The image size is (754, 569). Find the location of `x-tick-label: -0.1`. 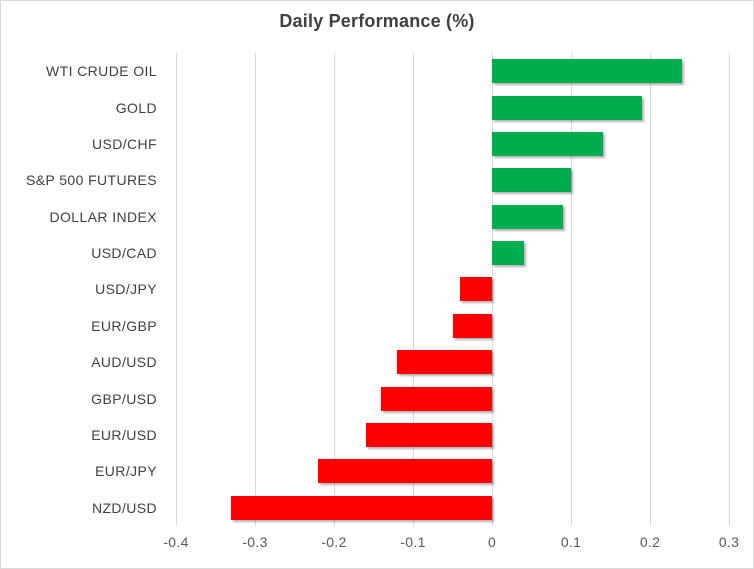

x-tick-label: -0.1 is located at coordinates (413, 542).